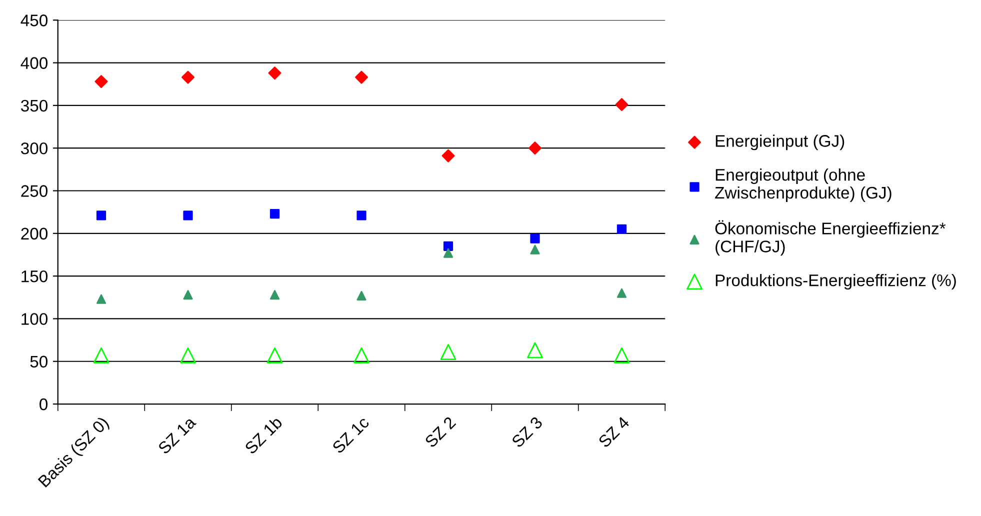  Describe the element at coordinates (34, 20) in the screenshot. I see `y-tick-label: 450` at that location.